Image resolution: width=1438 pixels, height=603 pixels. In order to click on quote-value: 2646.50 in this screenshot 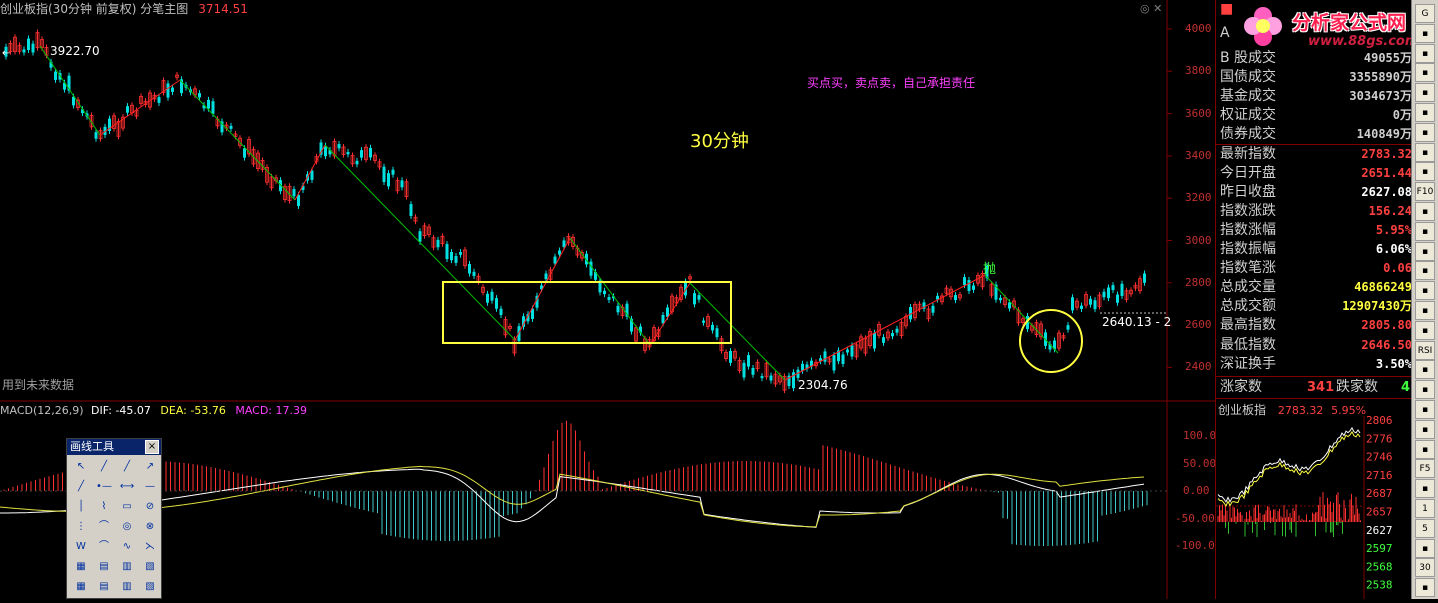, I will do `click(1386, 344)`.